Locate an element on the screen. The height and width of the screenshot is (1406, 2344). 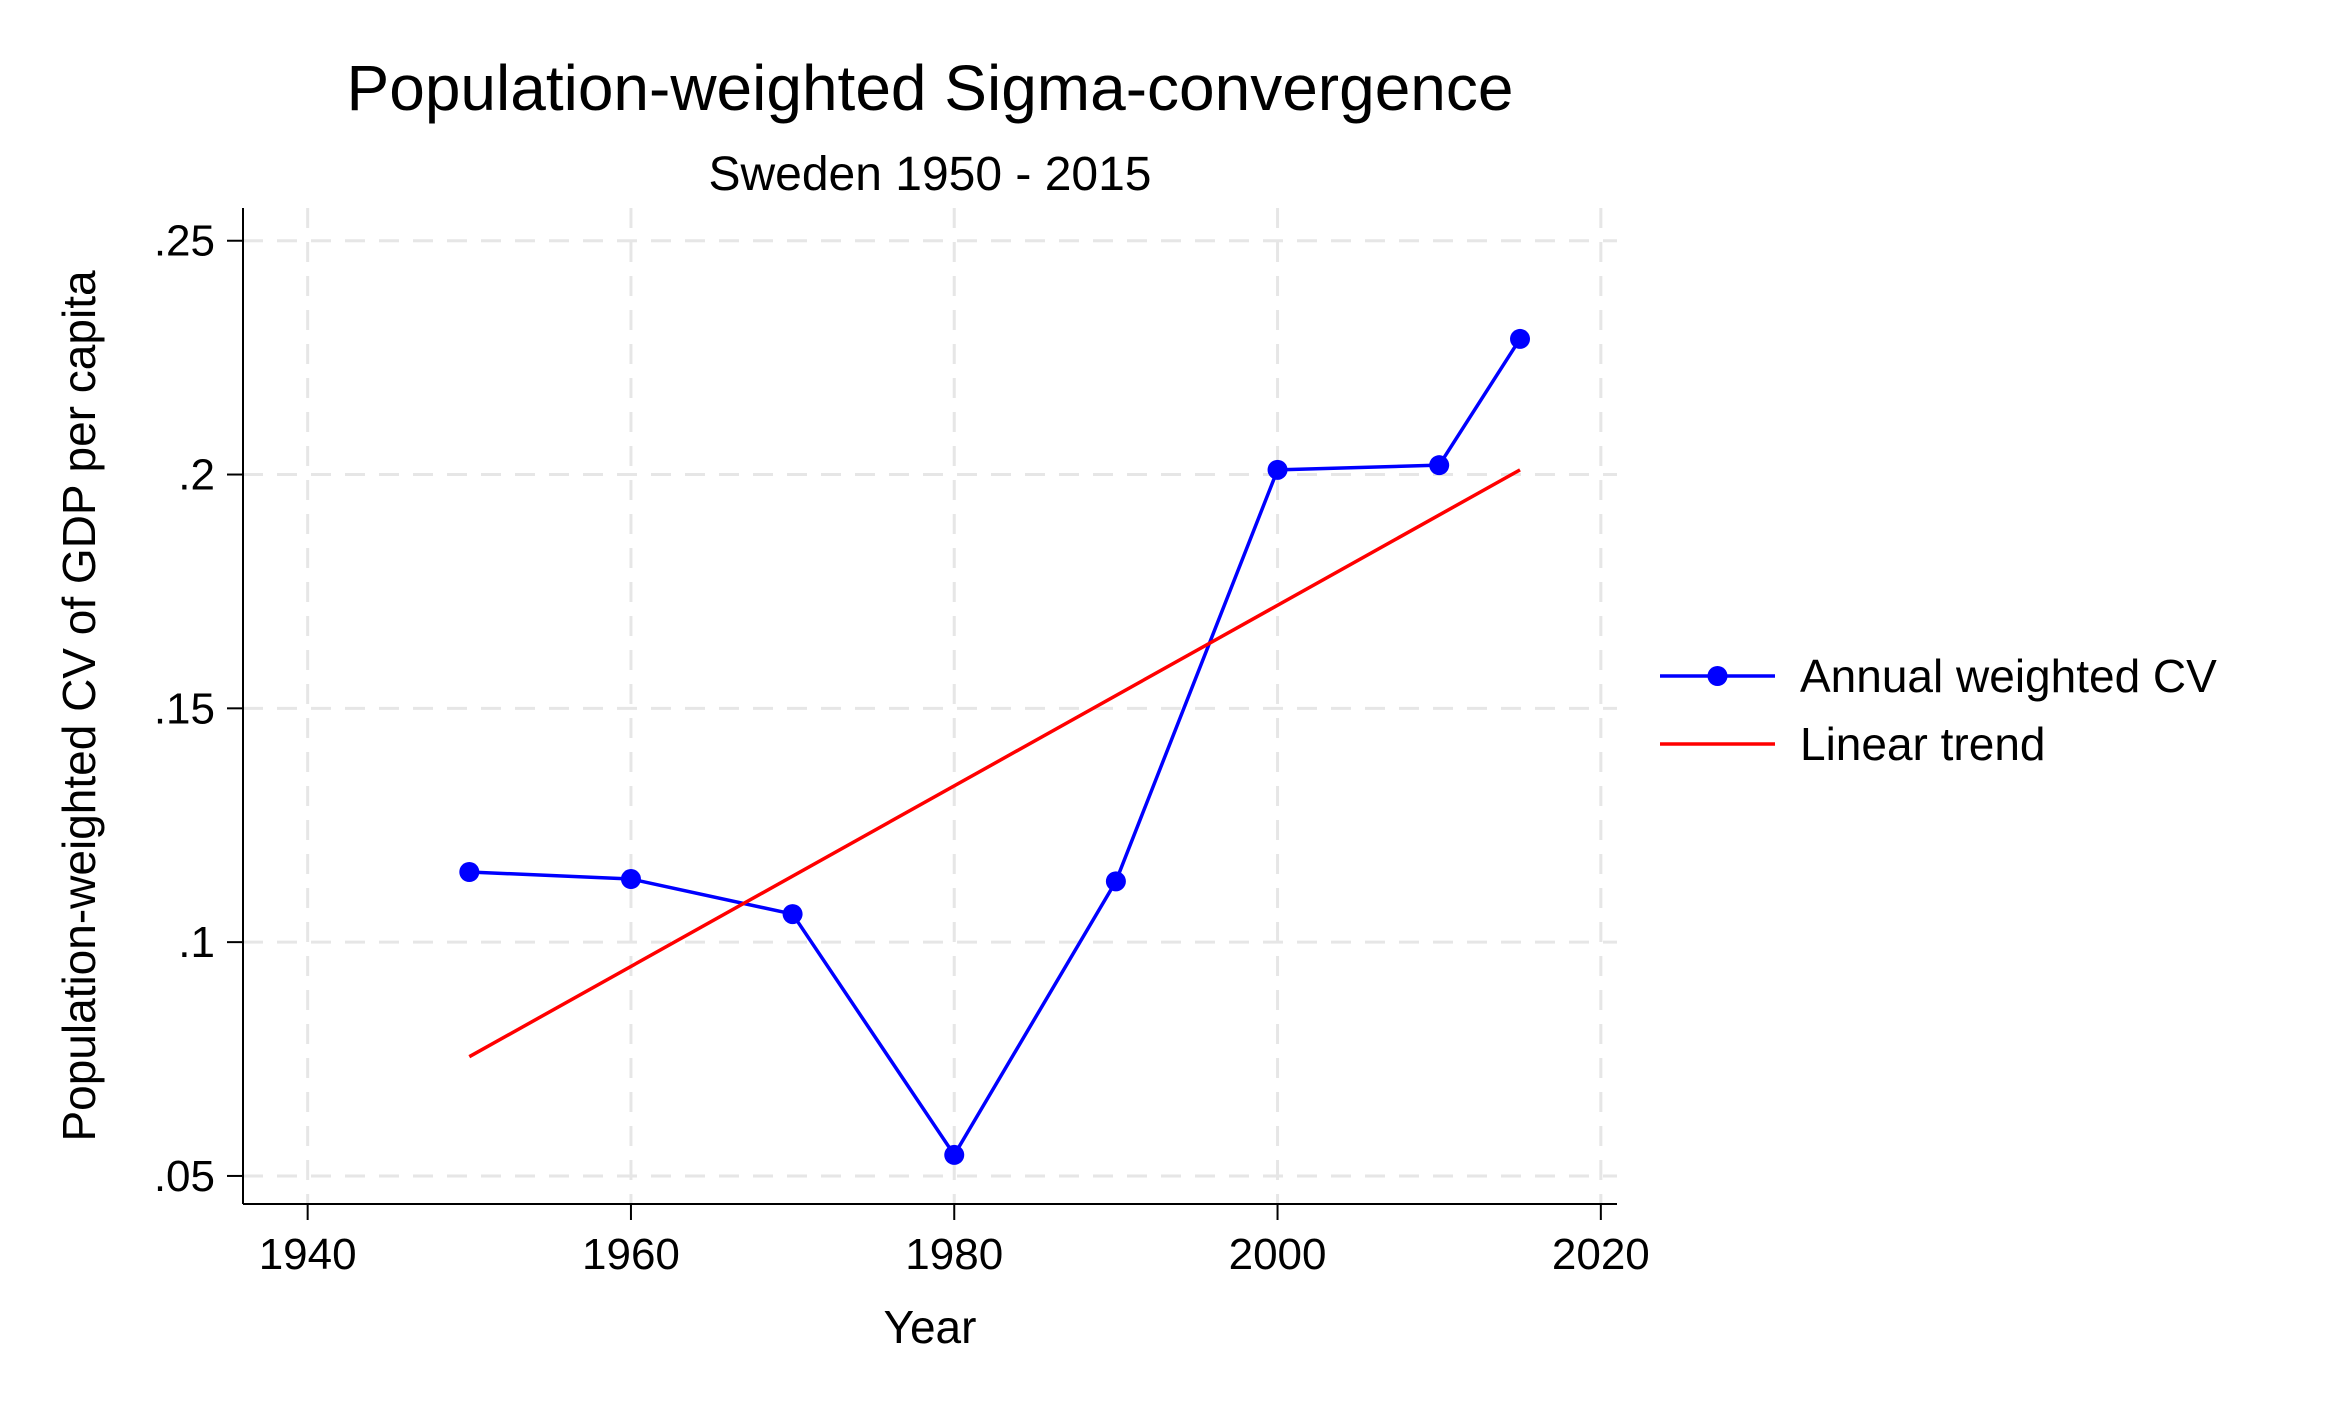
data-point-annual-weighted-cv-1950 is located at coordinates (469, 872).